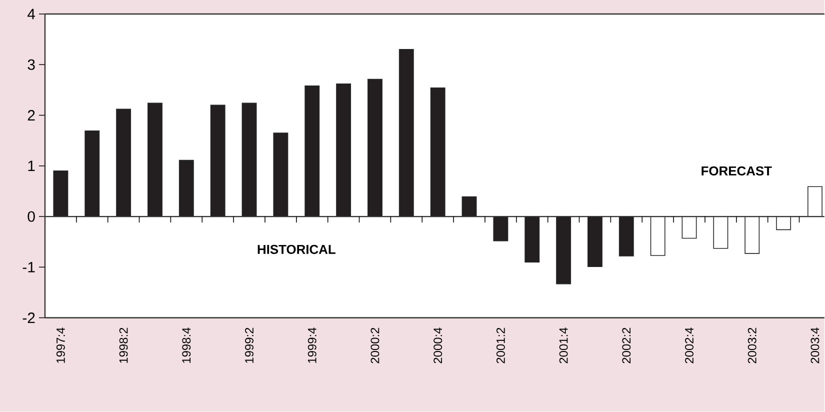 This screenshot has width=825, height=412. Describe the element at coordinates (249, 346) in the screenshot. I see `x-tick-label: 1999:2` at that location.